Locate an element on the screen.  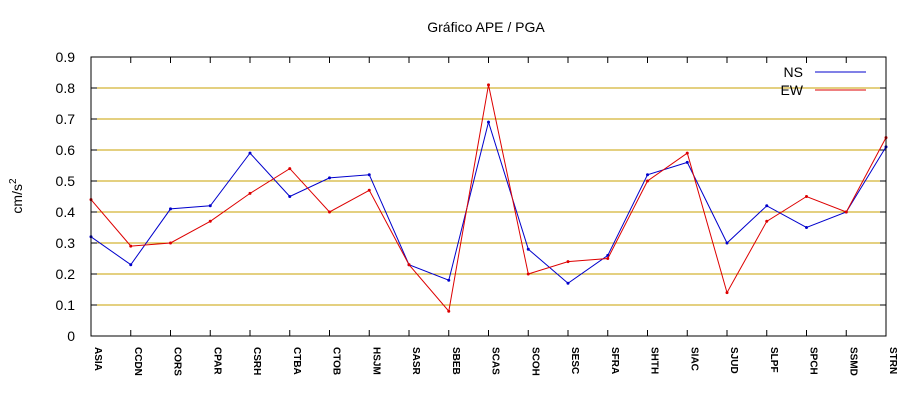
x-tick-label: CTOB is located at coordinates (336, 361).